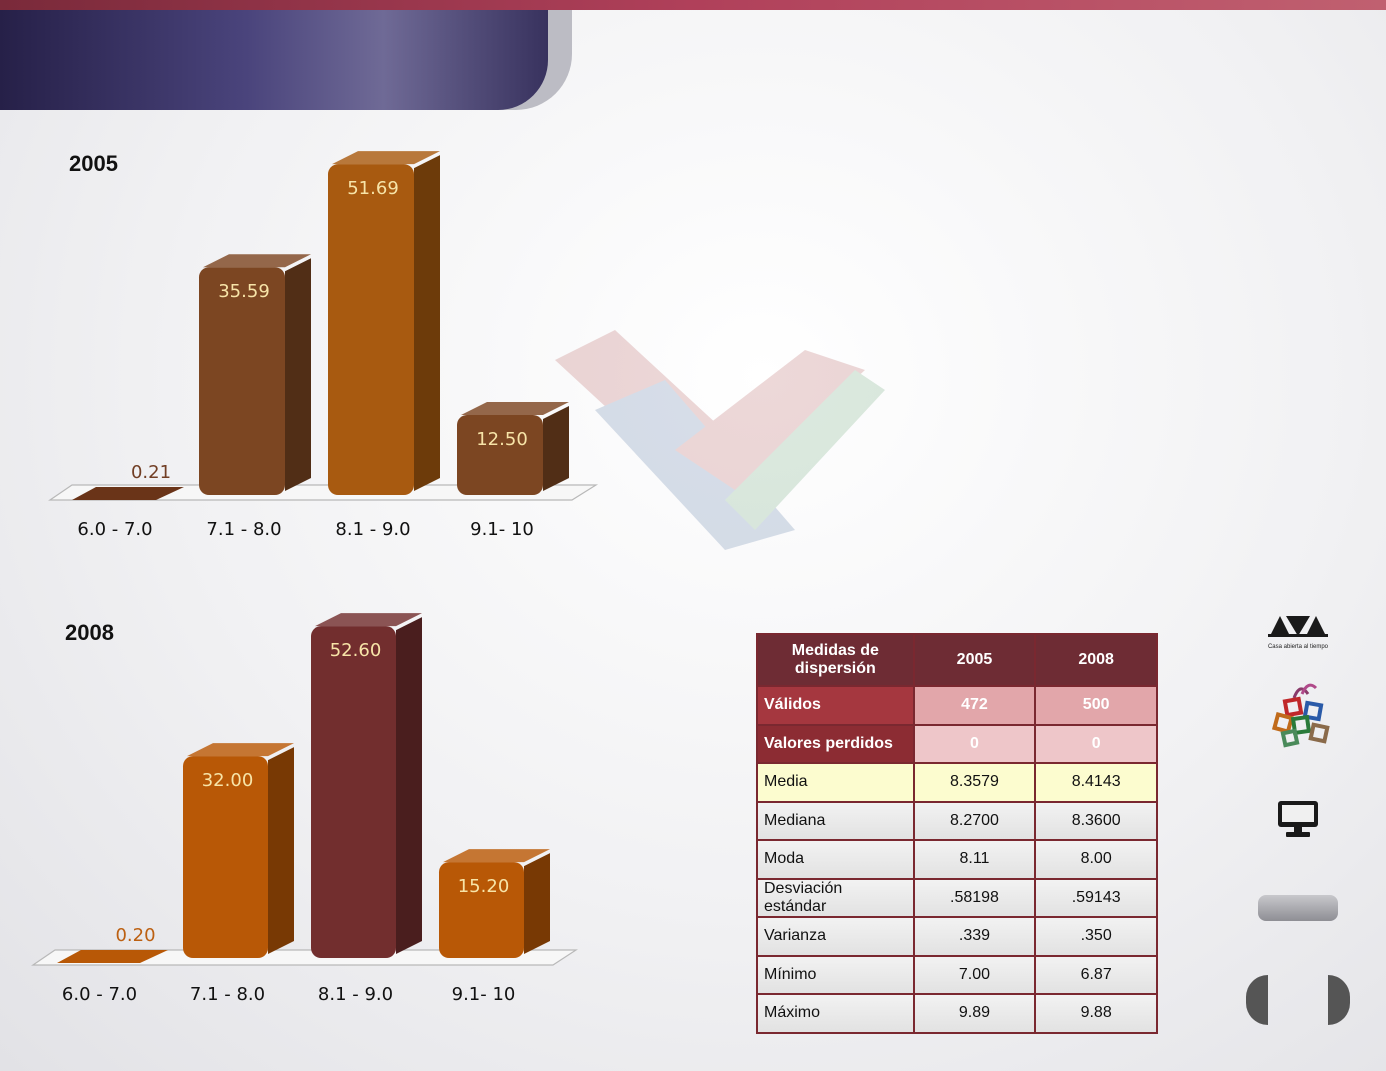  I want to click on table-row-validos: Válidos 472 500, so click(957, 705).